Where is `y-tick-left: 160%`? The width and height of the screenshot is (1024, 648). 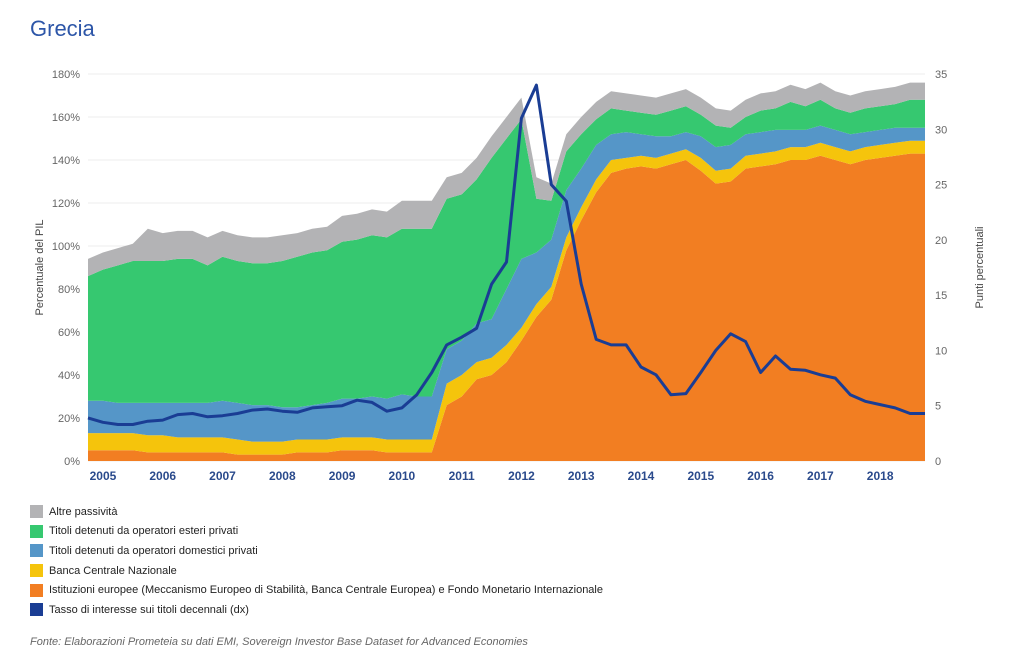 y-tick-left: 160% is located at coordinates (66, 118).